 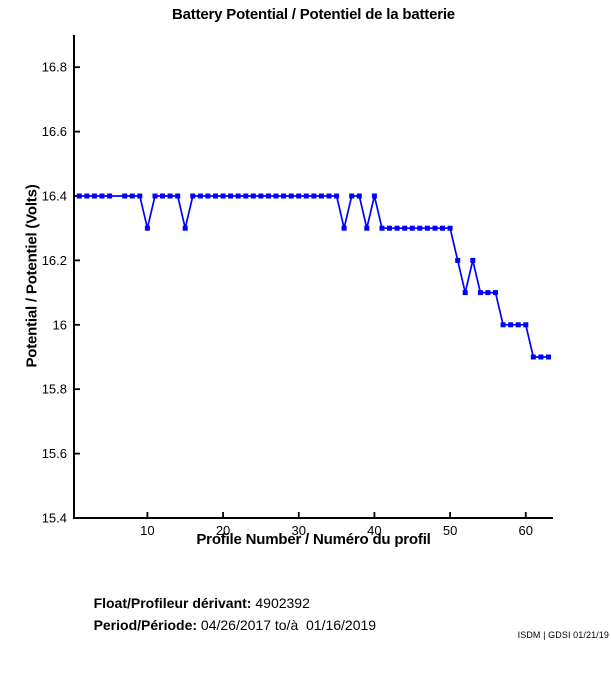 I want to click on y-axis-ticks: 15.4 15.6 15.8 16 16.2 16.4 16.6 16.8, so click(x=61, y=293).